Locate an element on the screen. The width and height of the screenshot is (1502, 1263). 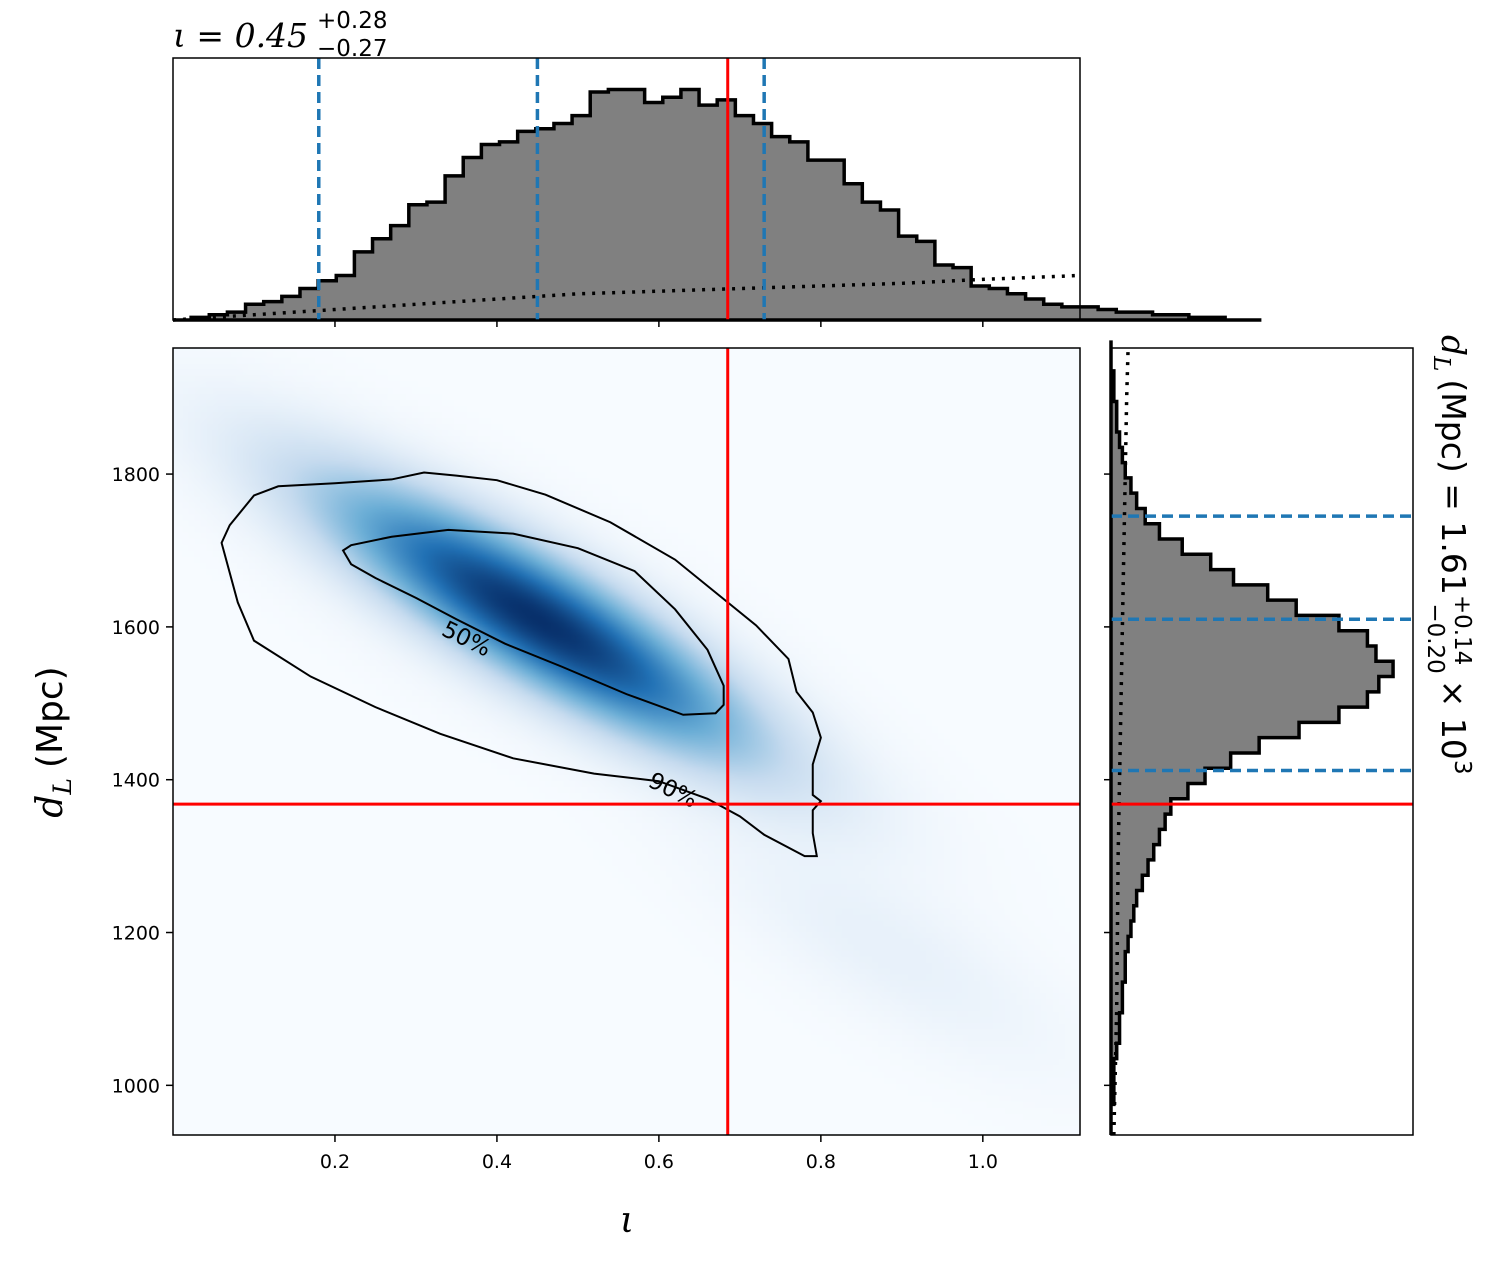
iota-quantile-lines is located at coordinates (541, 189).